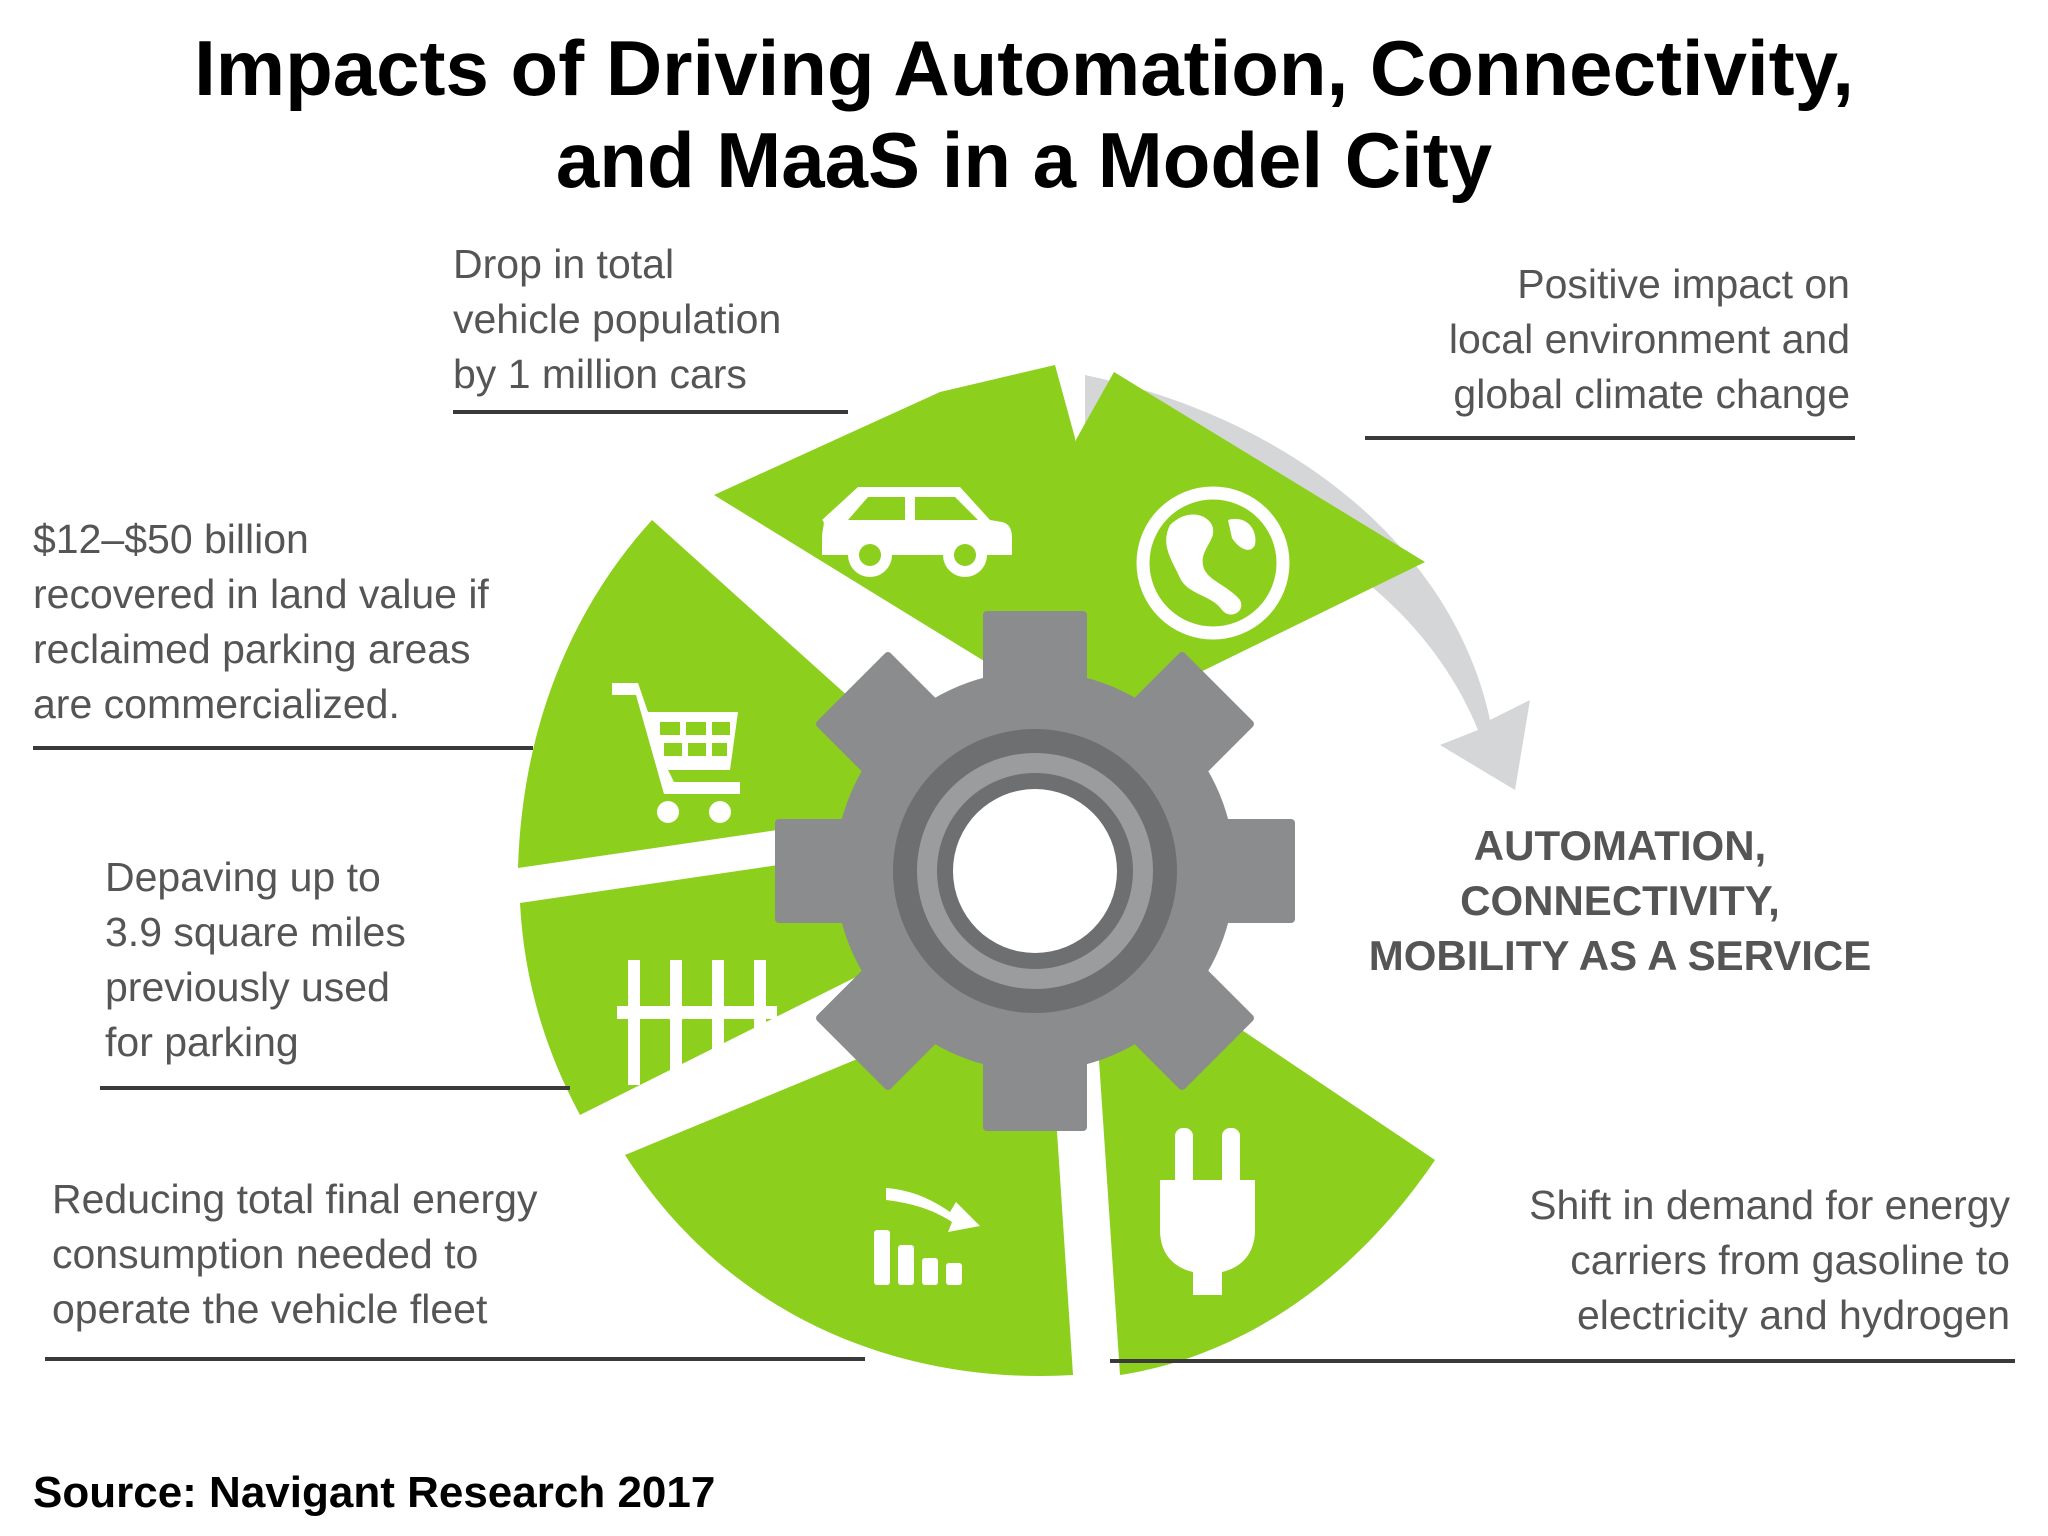  Describe the element at coordinates (697, 1022) in the screenshot. I see `parking-lot-icon` at that location.